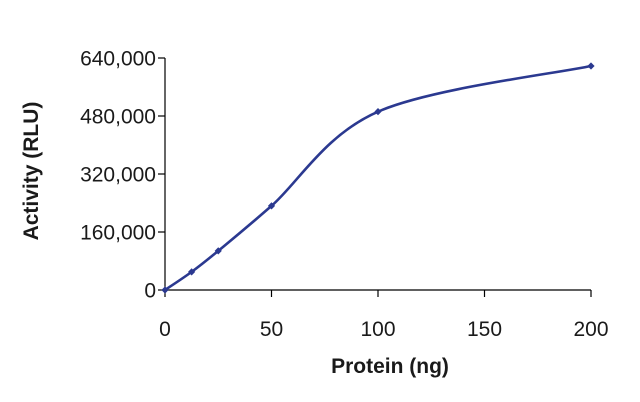  What do you see at coordinates (118, 59) in the screenshot?
I see `y-tick-label: 640,000` at bounding box center [118, 59].